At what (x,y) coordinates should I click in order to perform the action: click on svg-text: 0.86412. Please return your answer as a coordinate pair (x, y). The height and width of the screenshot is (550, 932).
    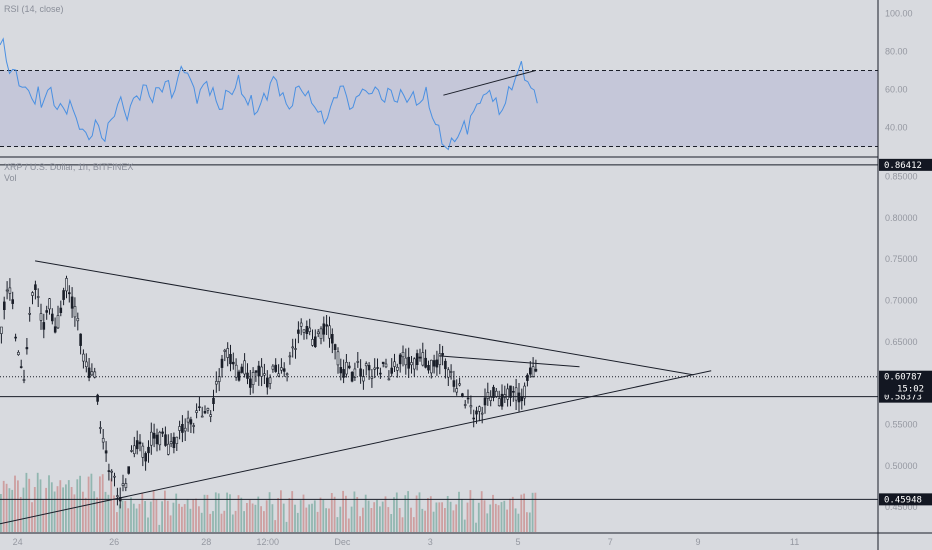
    Looking at the image, I should click on (903, 166).